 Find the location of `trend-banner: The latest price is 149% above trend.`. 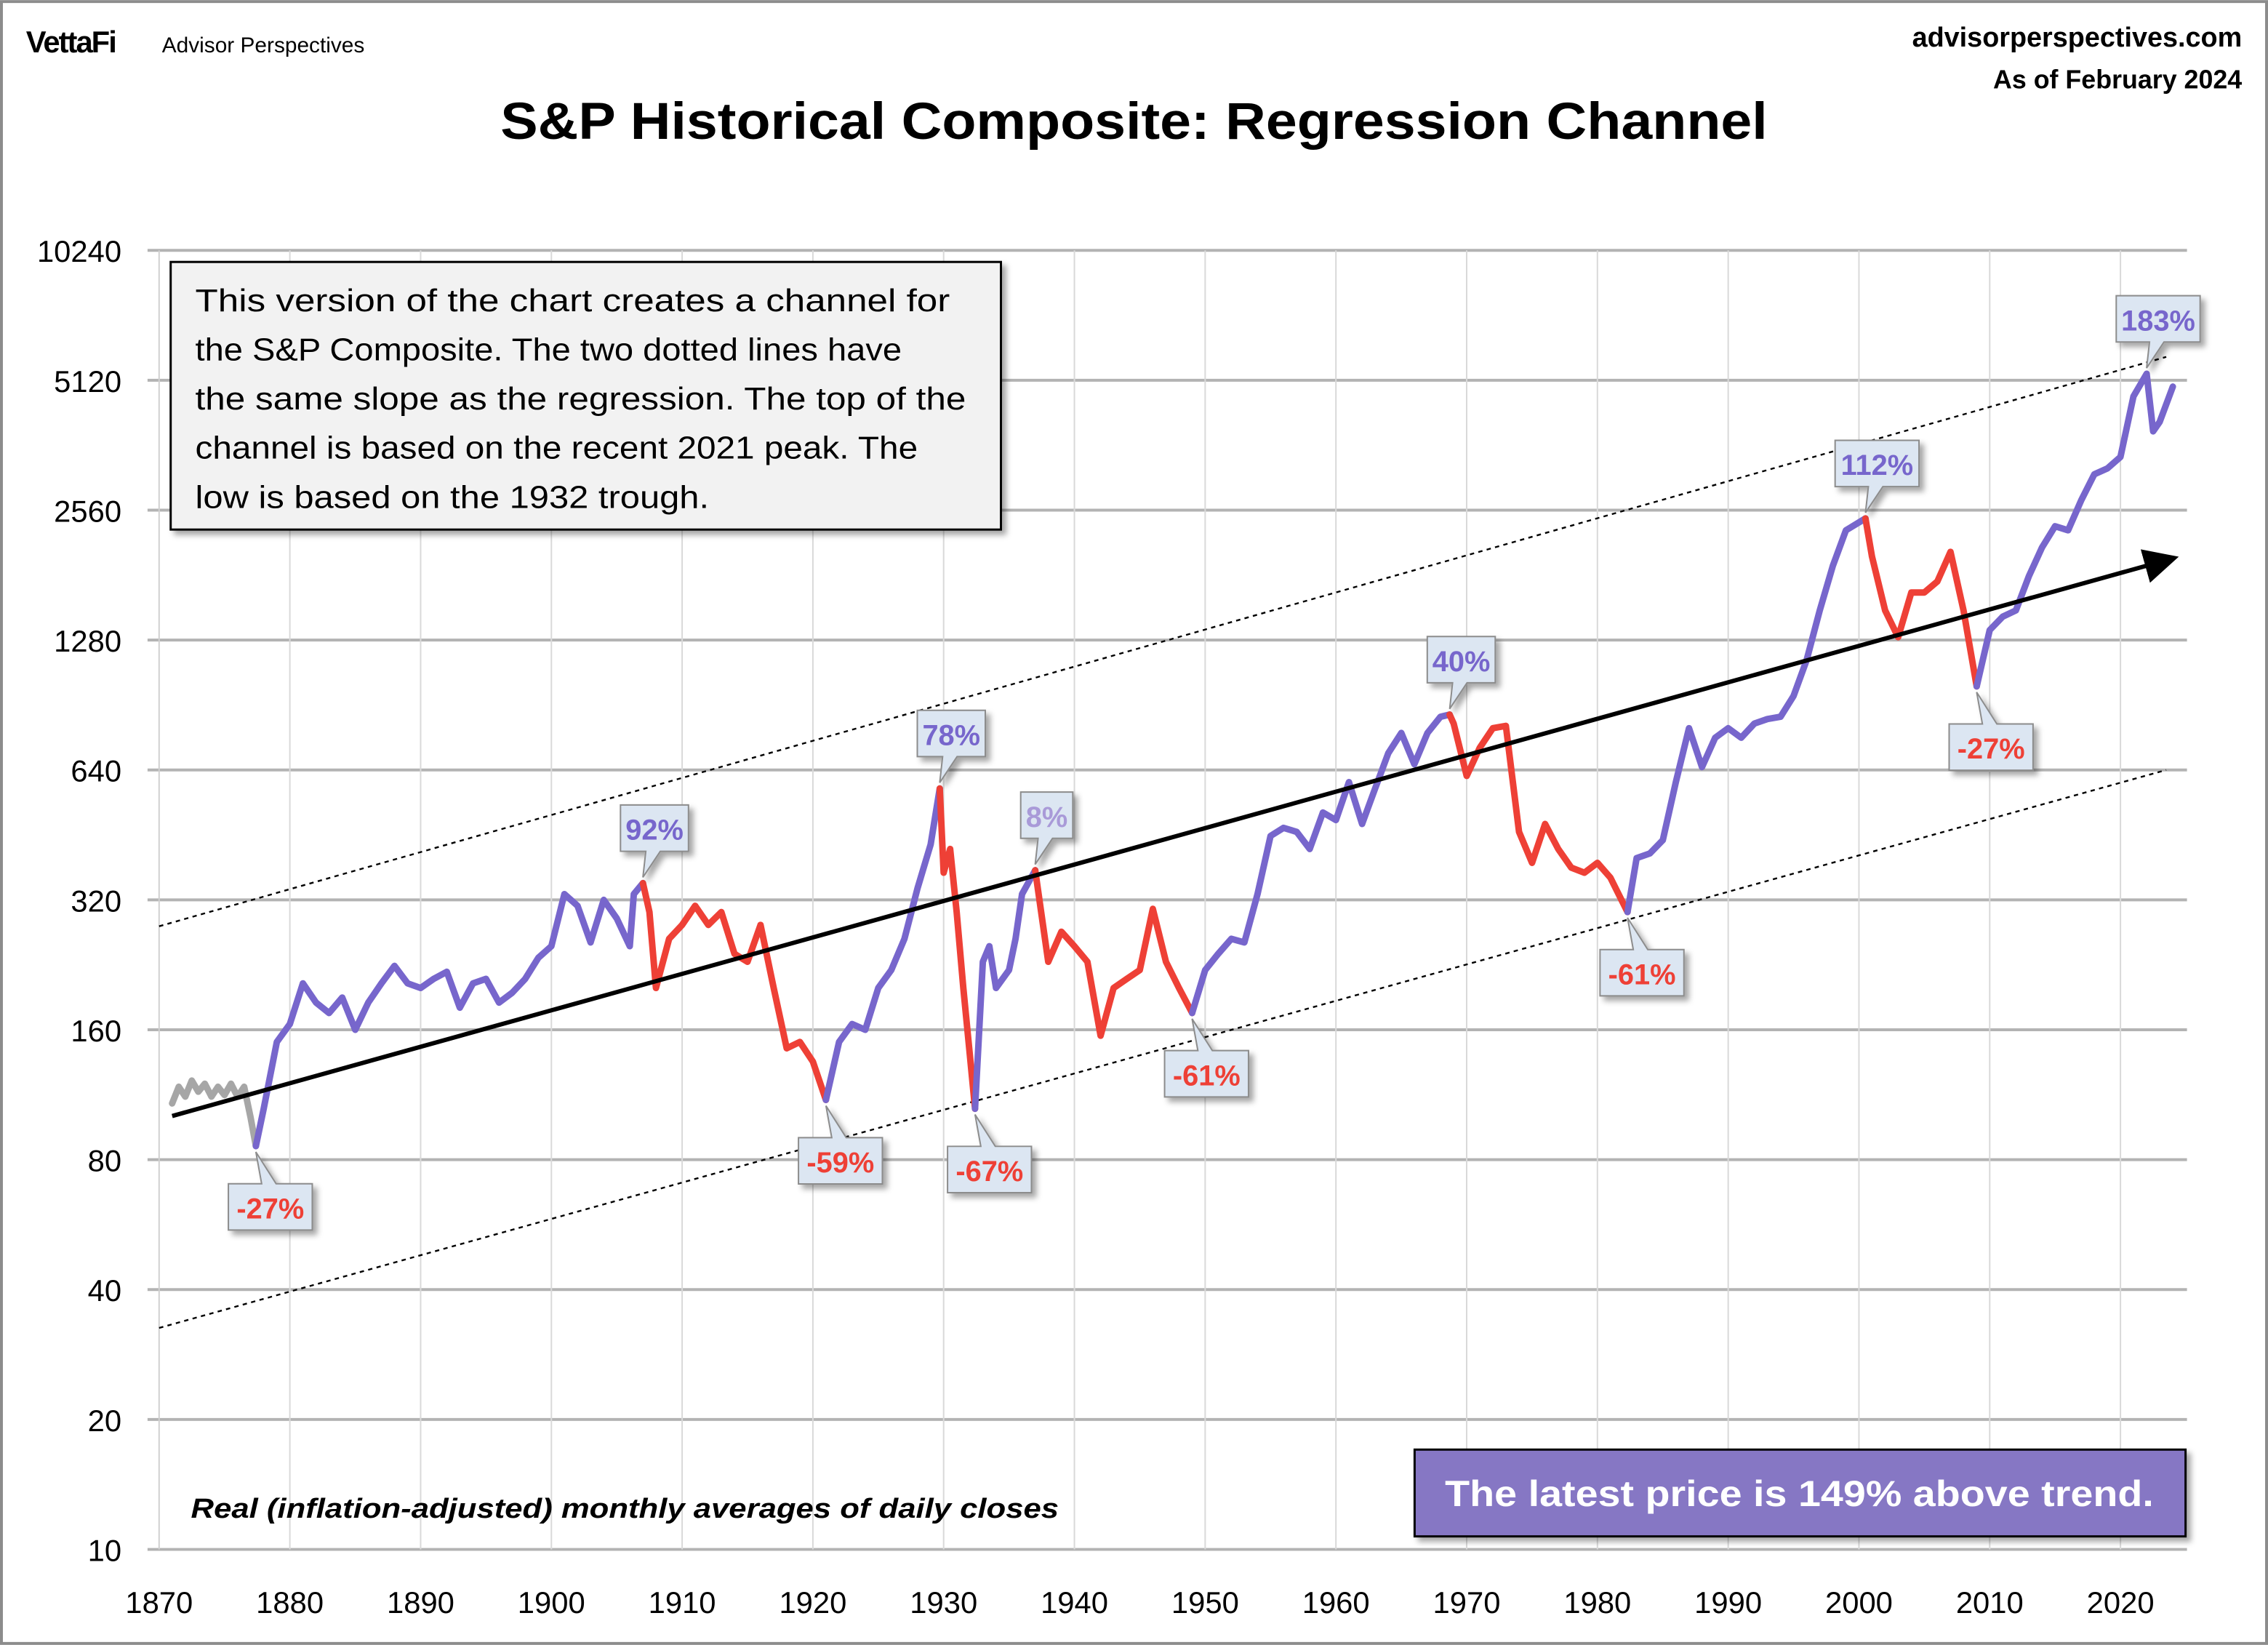

trend-banner: The latest price is 149% above trend. is located at coordinates (1800, 1493).